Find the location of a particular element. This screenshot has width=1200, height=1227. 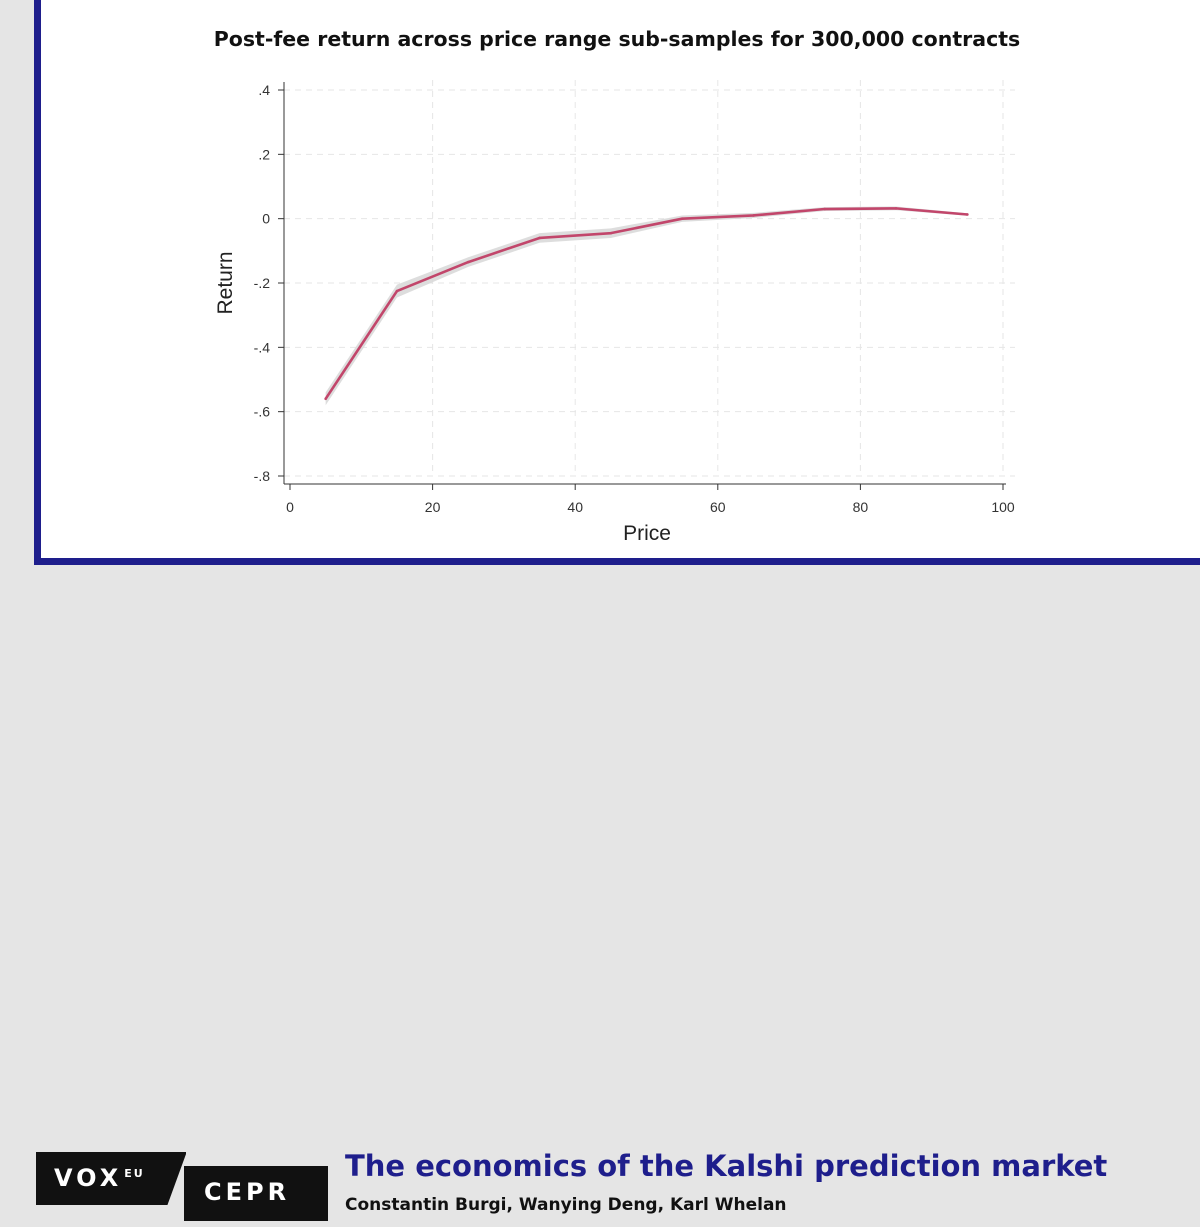

cepr-logo: CEPR is located at coordinates (256, 1193).